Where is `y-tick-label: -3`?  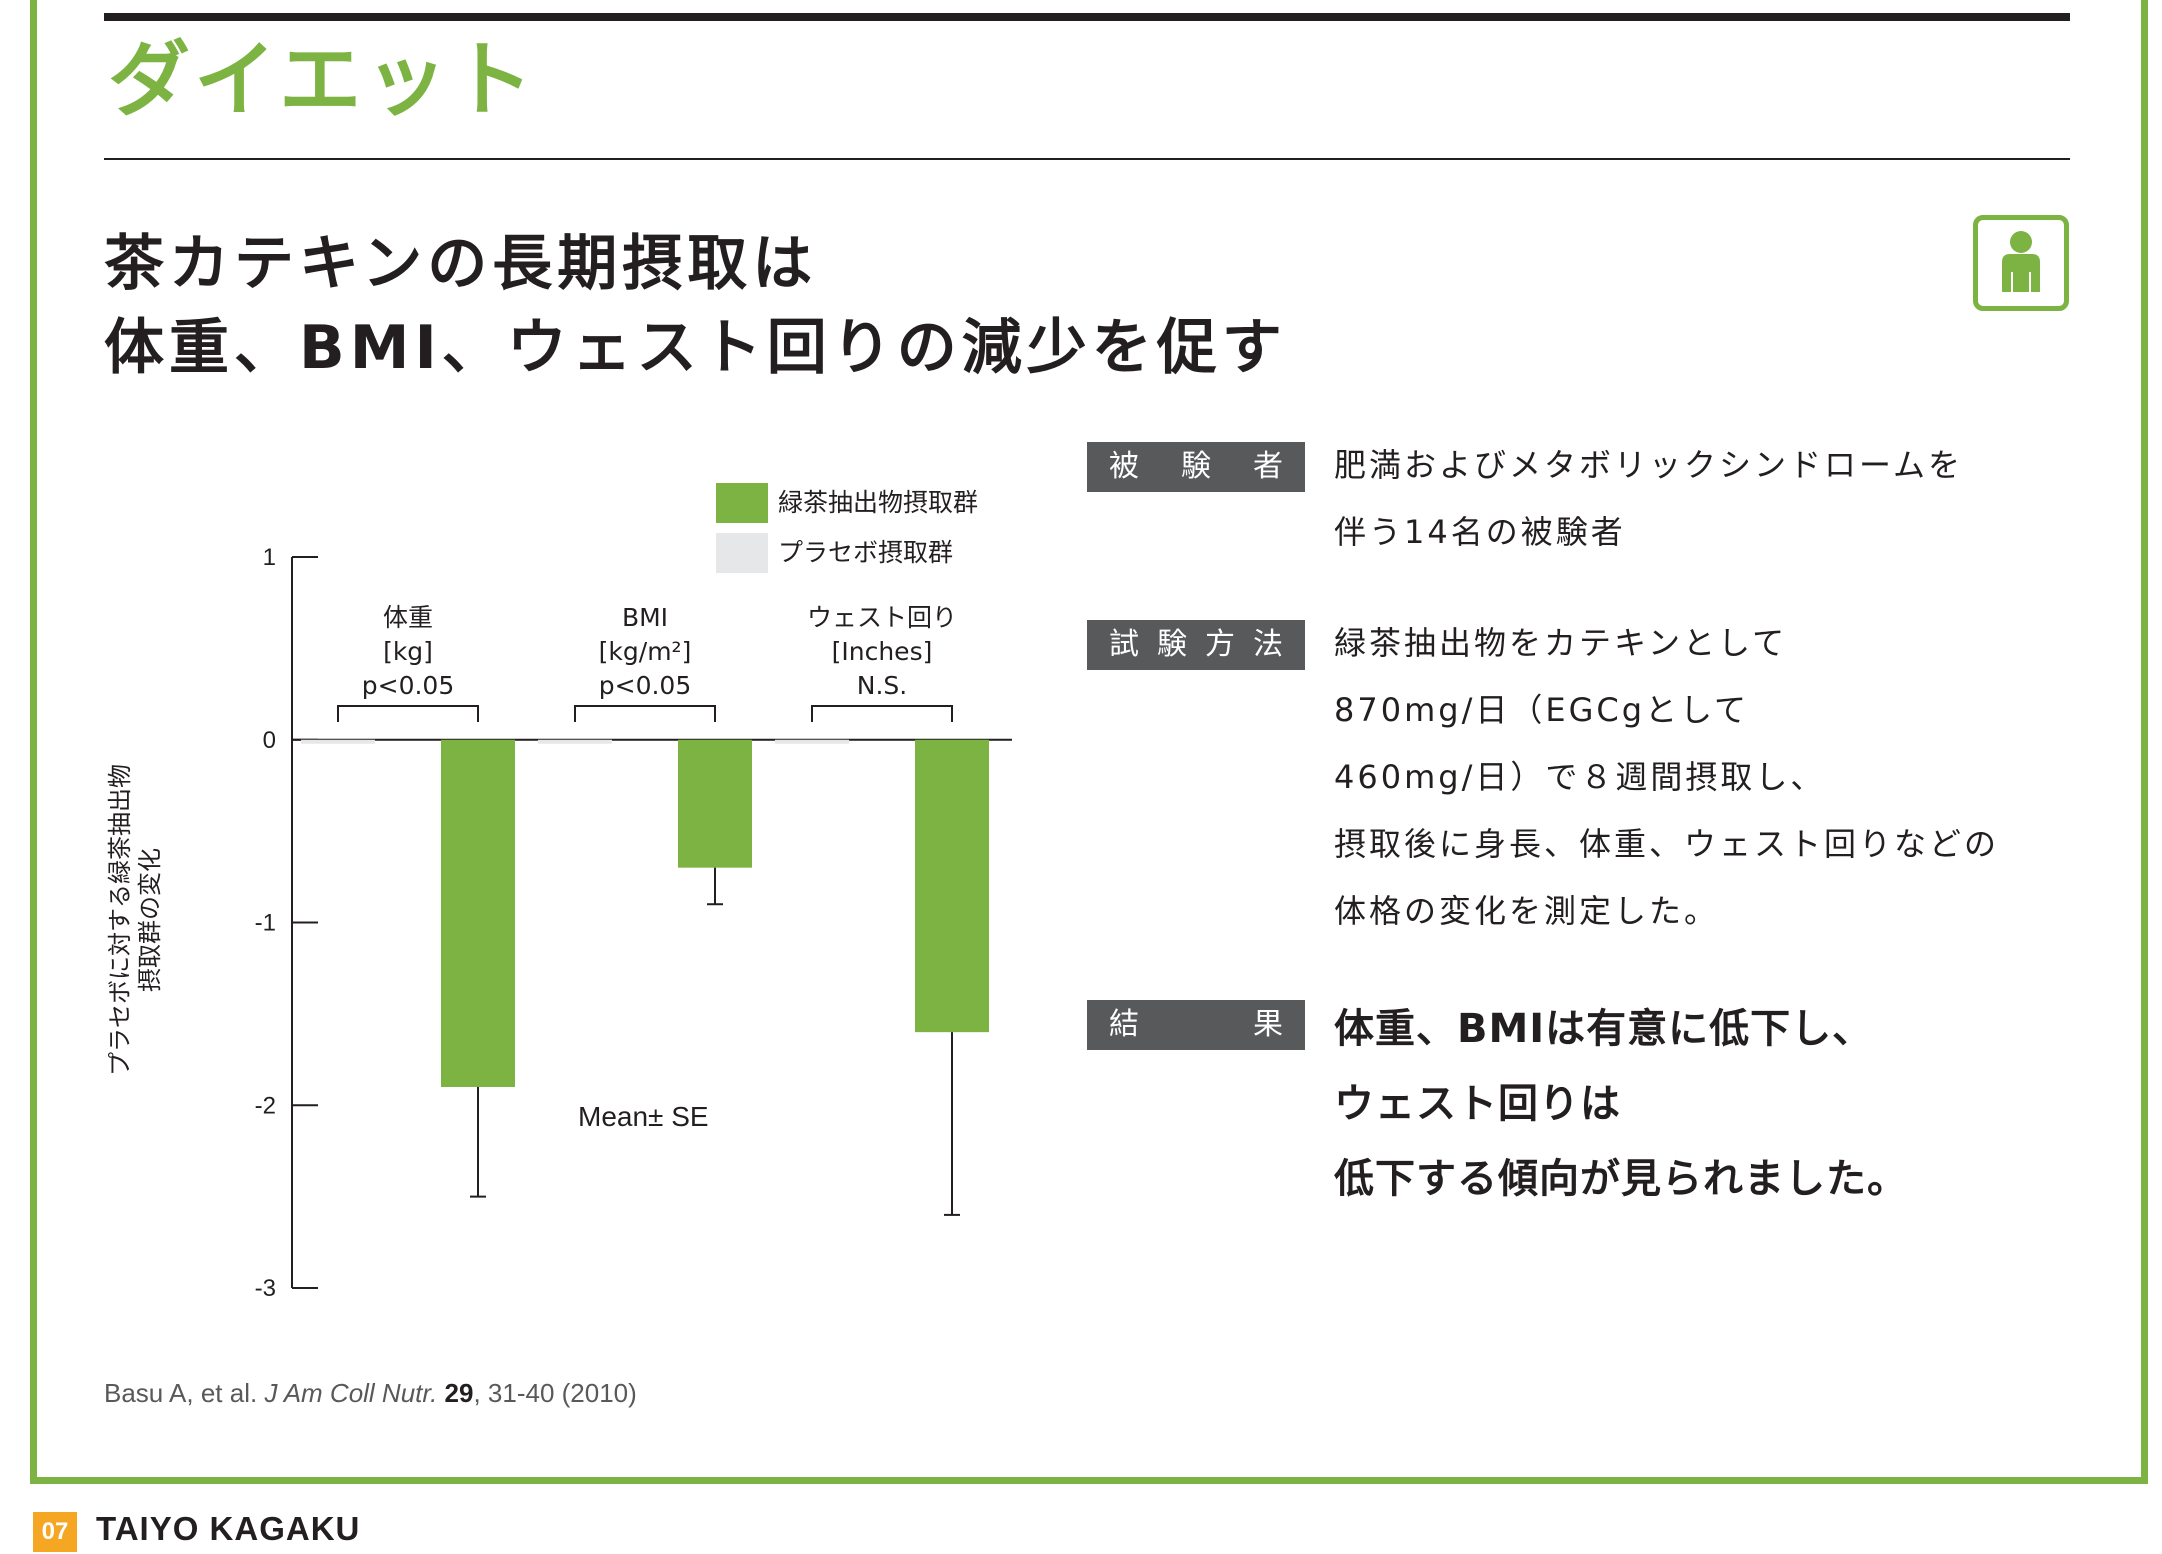 y-tick-label: -3 is located at coordinates (265, 1288).